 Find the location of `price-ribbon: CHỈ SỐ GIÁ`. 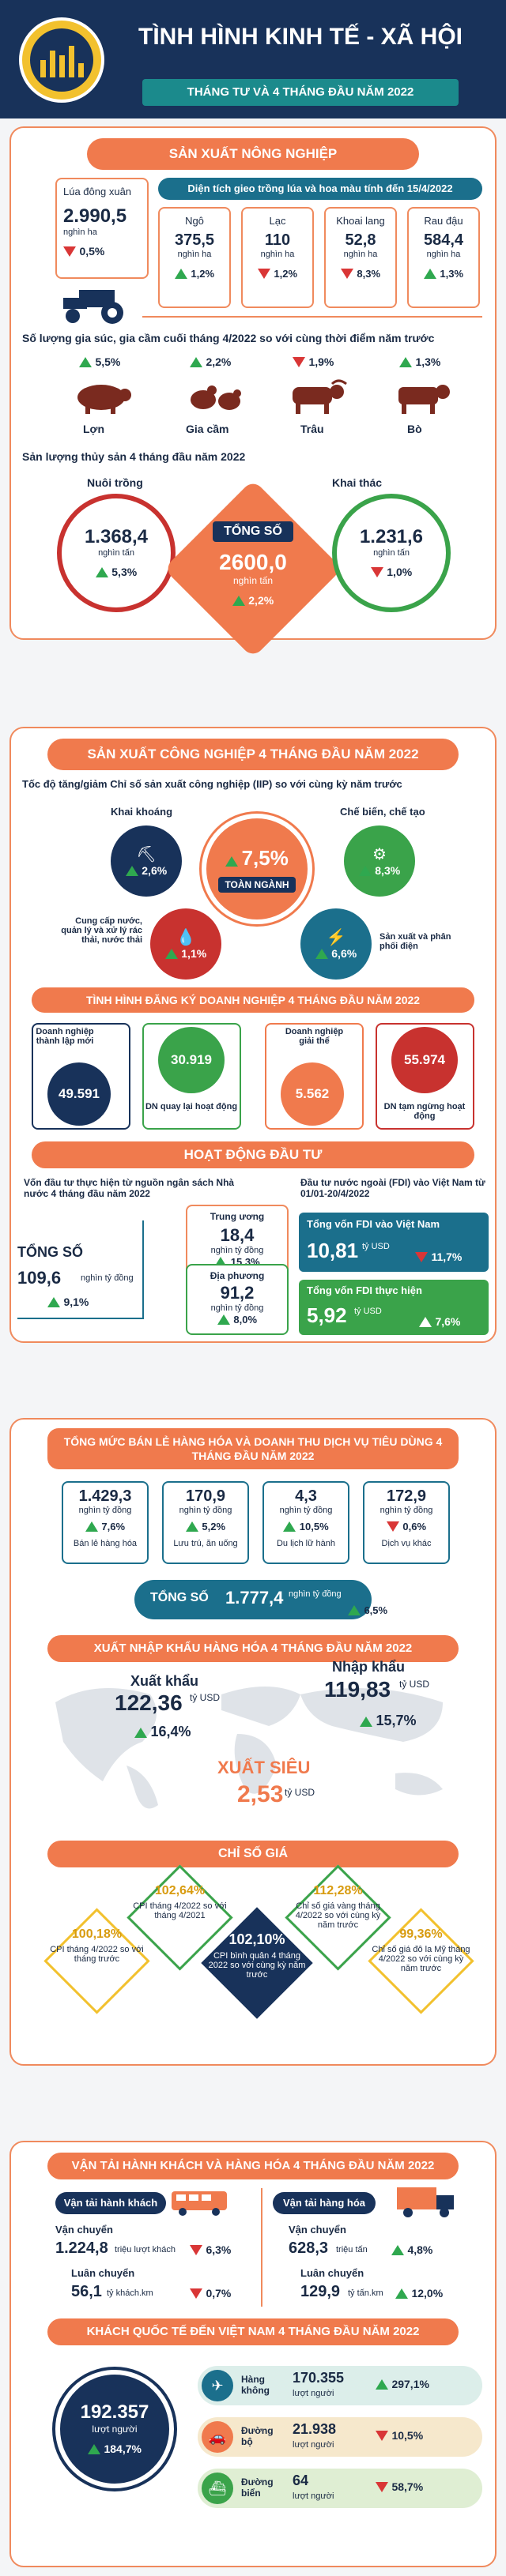

price-ribbon: CHỈ SỐ GIÁ is located at coordinates (253, 1854).